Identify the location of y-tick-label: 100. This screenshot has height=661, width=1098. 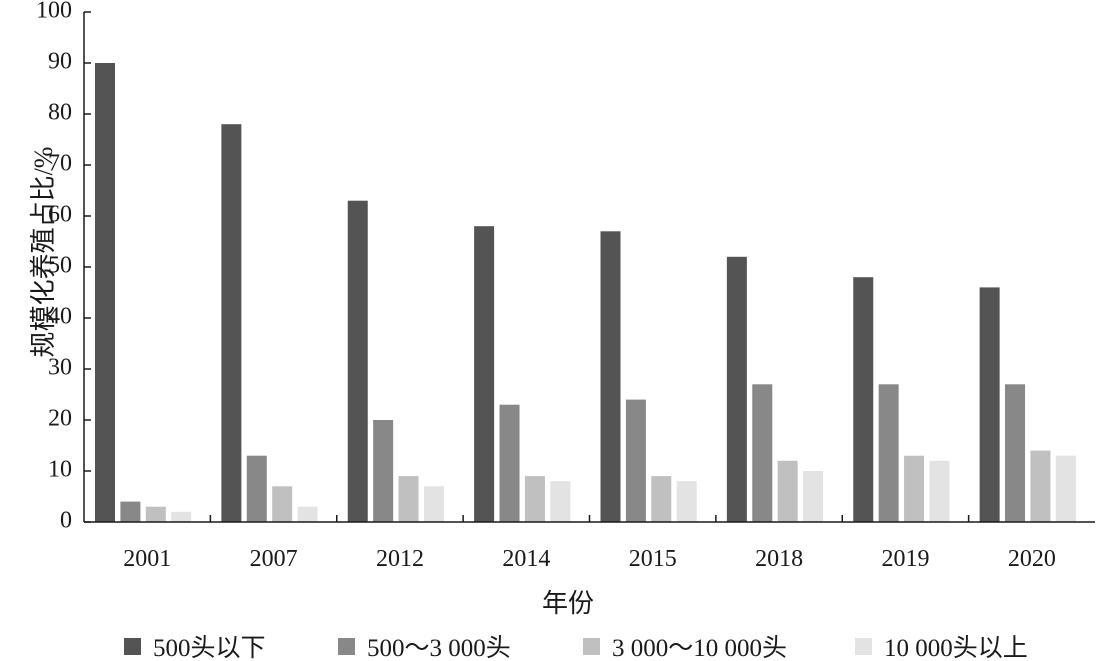
(54, 12).